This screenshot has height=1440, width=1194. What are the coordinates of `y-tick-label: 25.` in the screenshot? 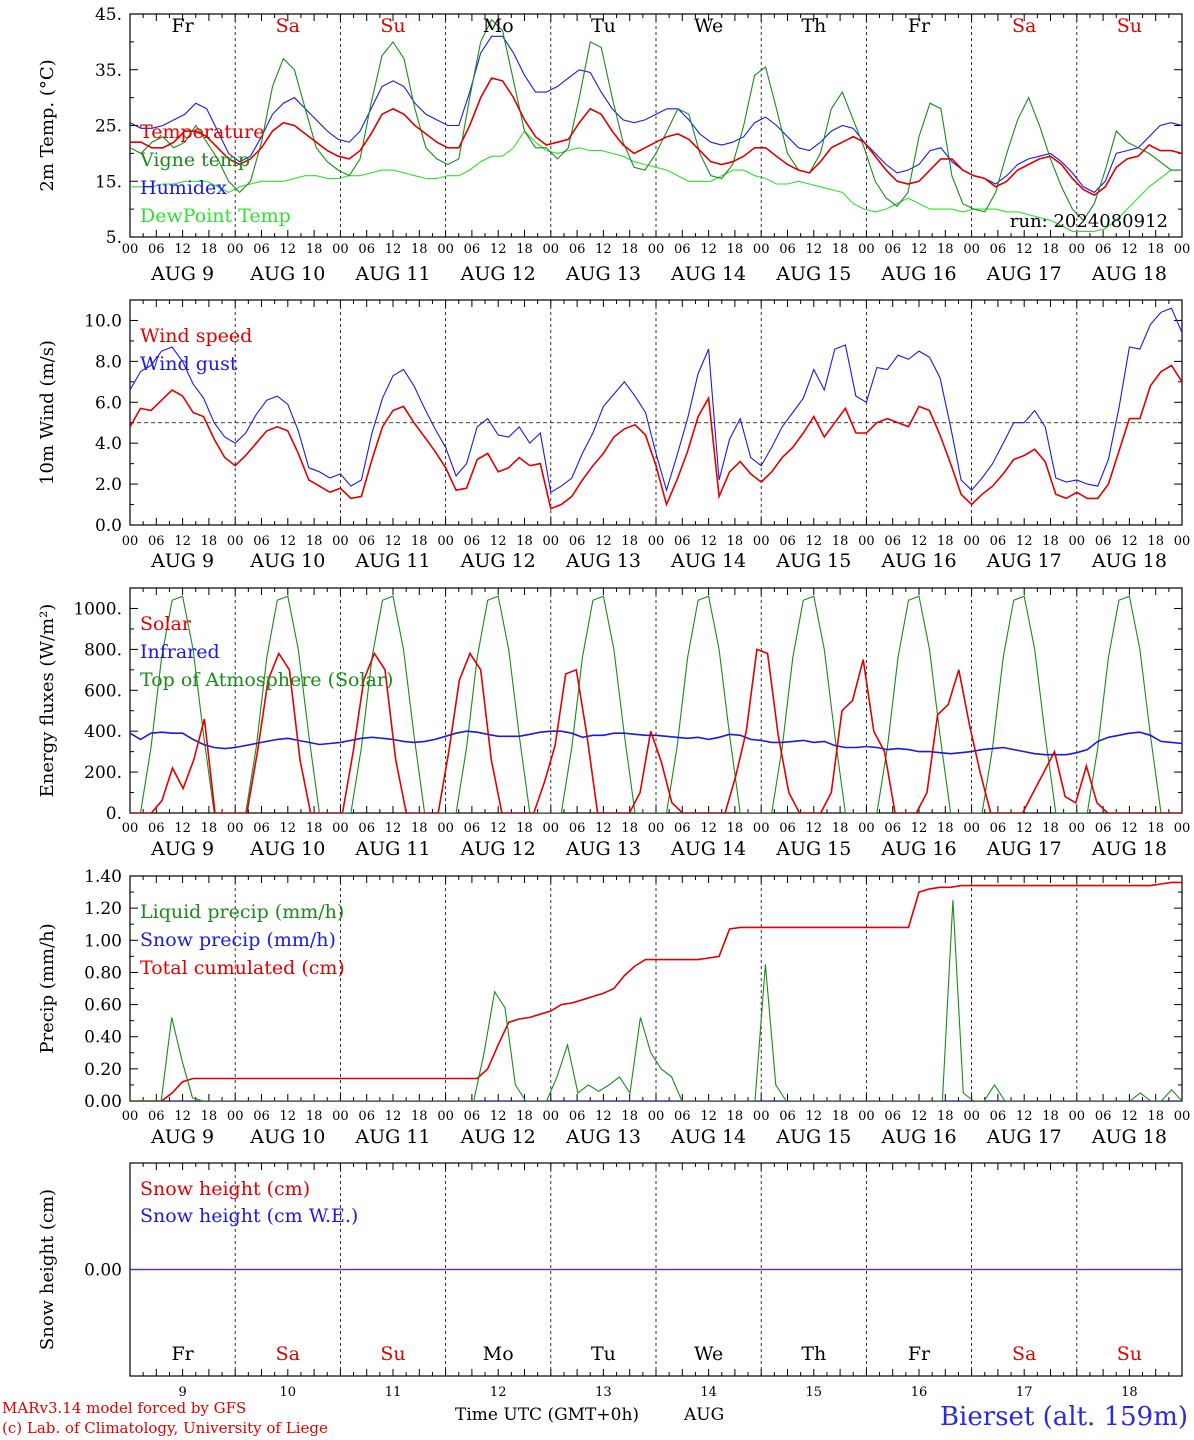 It's located at (108, 127).